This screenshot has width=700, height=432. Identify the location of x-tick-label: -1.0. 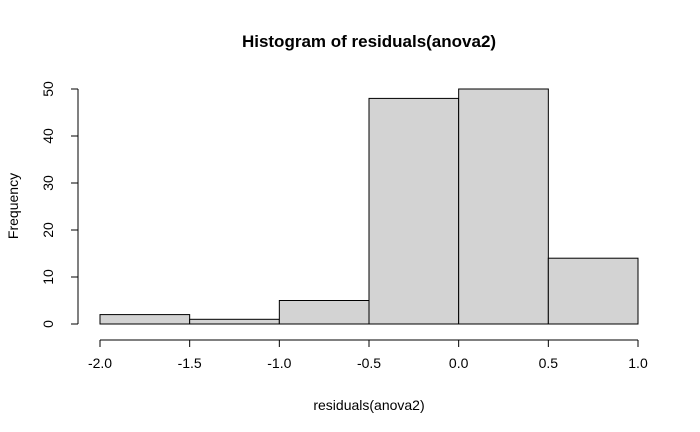
(279, 363).